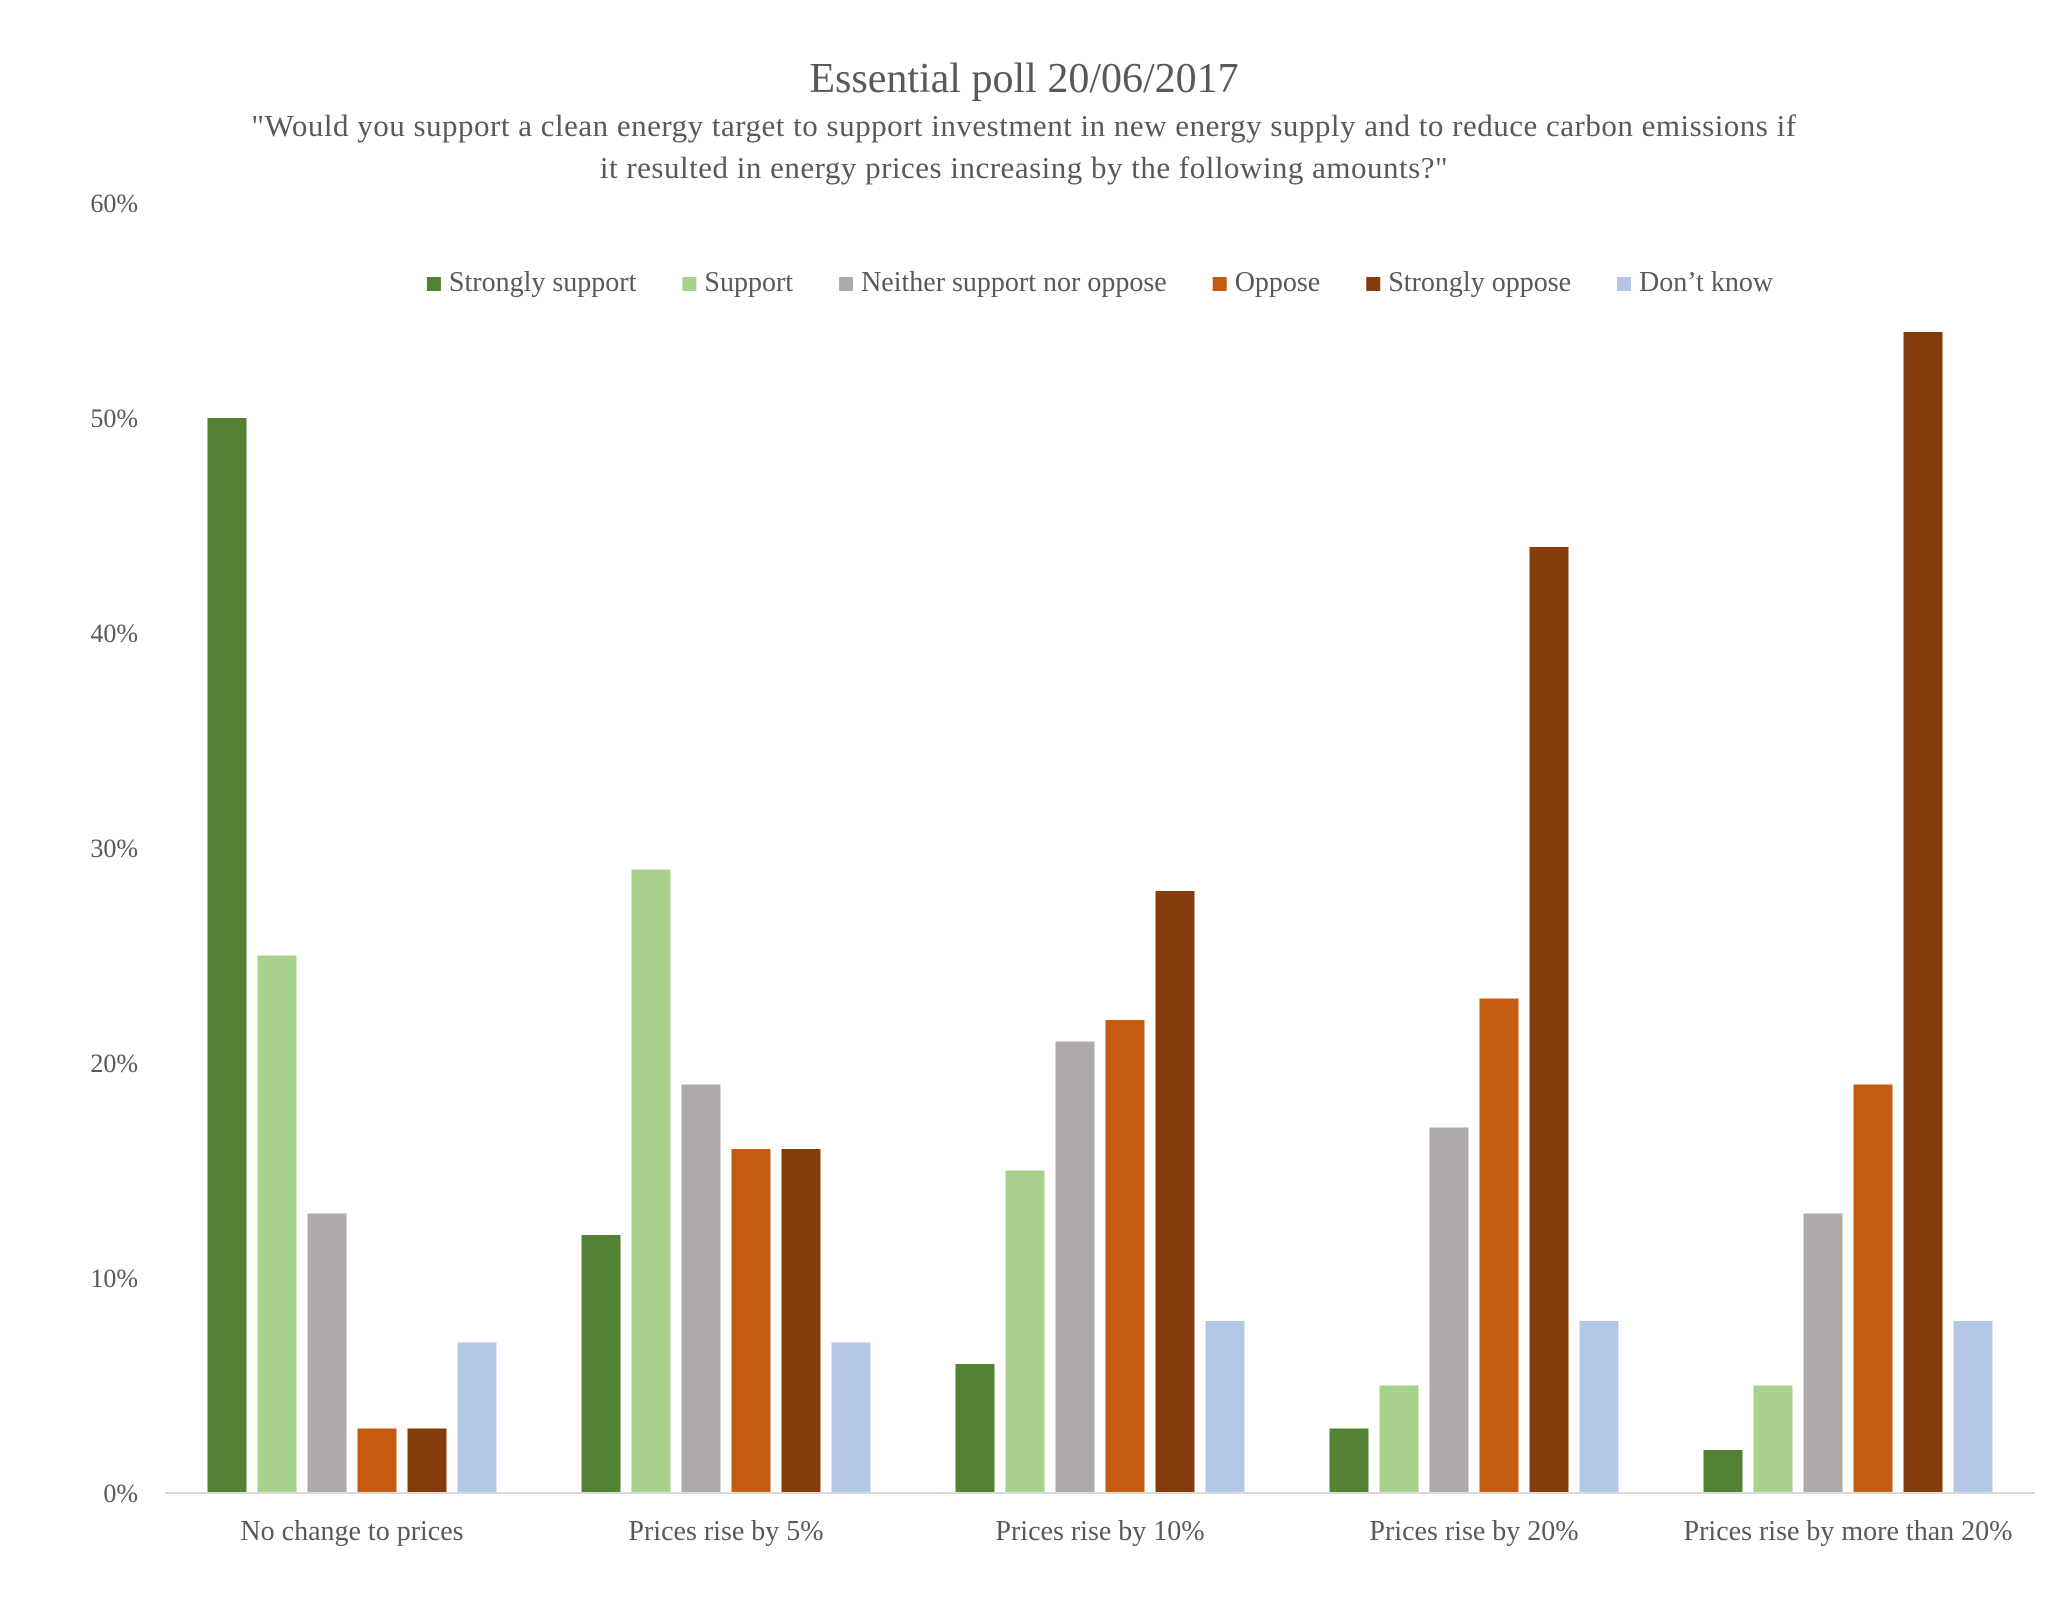 The image size is (2048, 1623). I want to click on bar-prices-rise-by-more-than-20-neither-support-nor-oppose, so click(1823, 1353).